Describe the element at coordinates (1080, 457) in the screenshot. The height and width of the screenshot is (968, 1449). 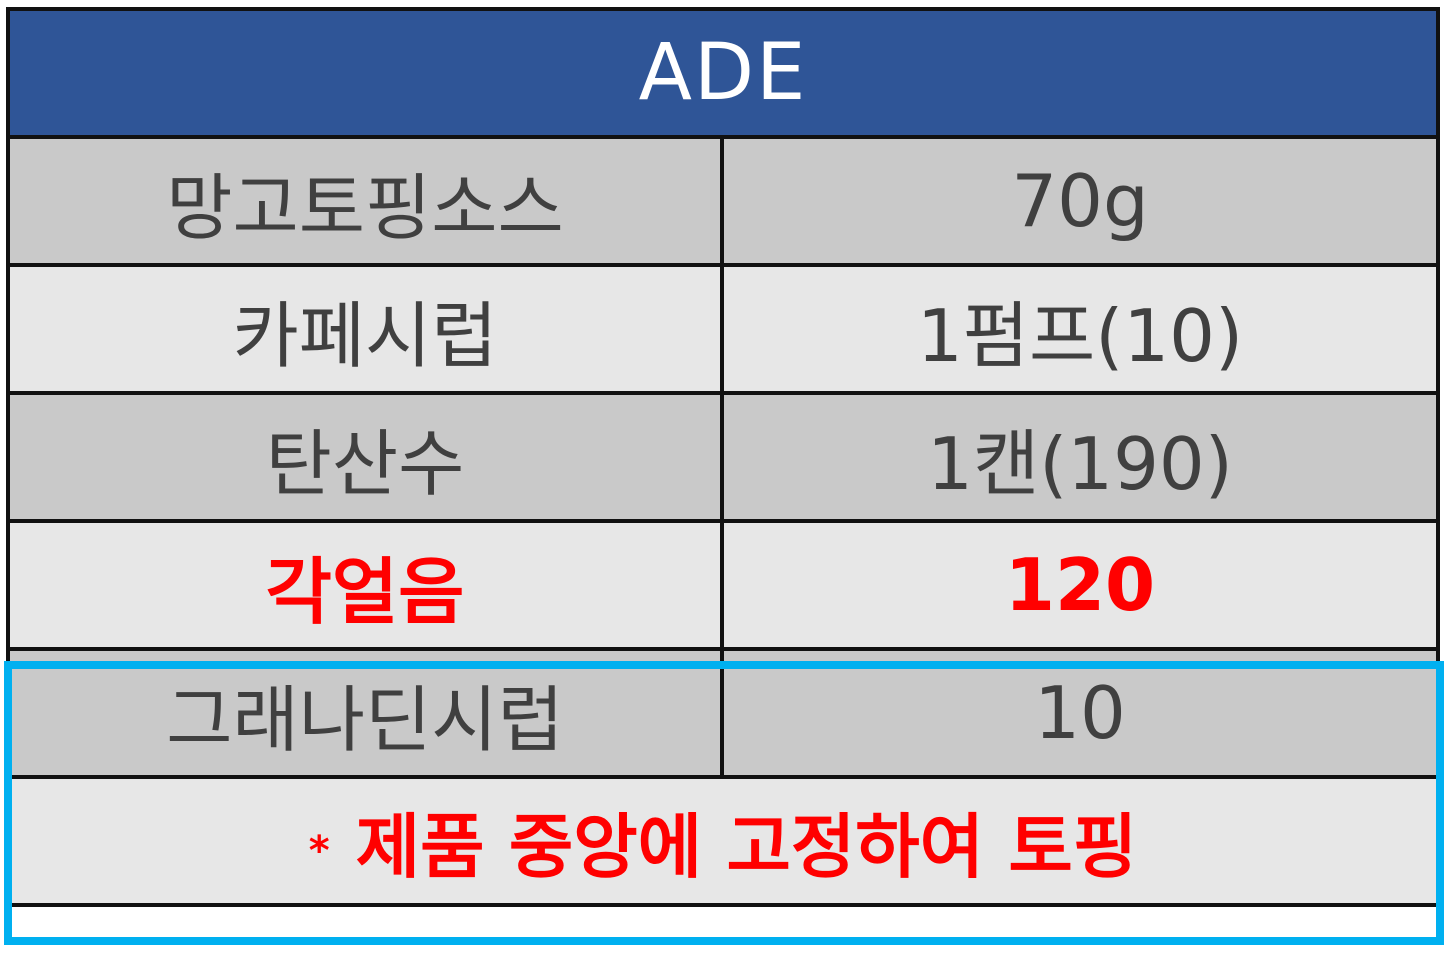
I see `ingredient-amount: 1캔(190)` at that location.